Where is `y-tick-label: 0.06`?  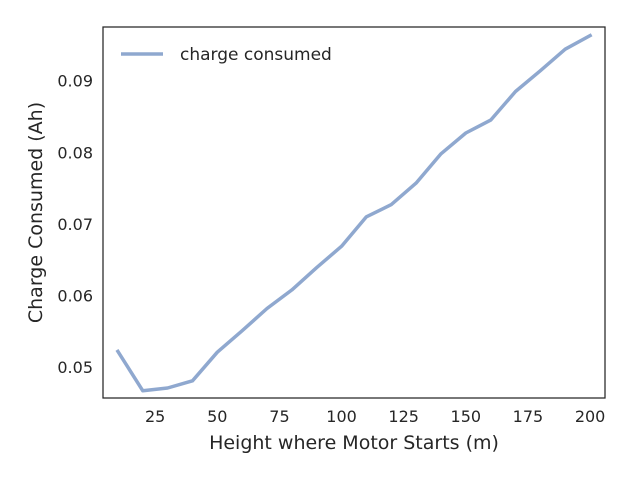 y-tick-label: 0.06 is located at coordinates (75, 296).